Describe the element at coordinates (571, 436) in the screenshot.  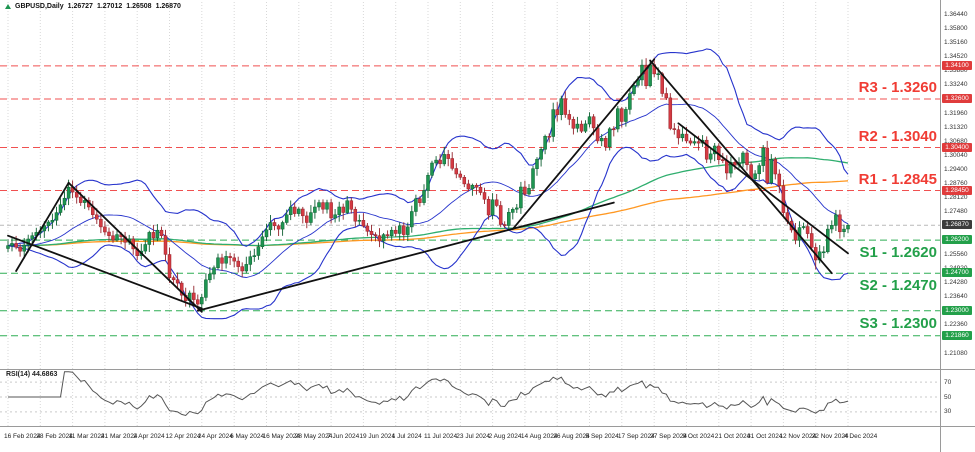
I see `date-axis-label: 26 Aug 2024` at that location.